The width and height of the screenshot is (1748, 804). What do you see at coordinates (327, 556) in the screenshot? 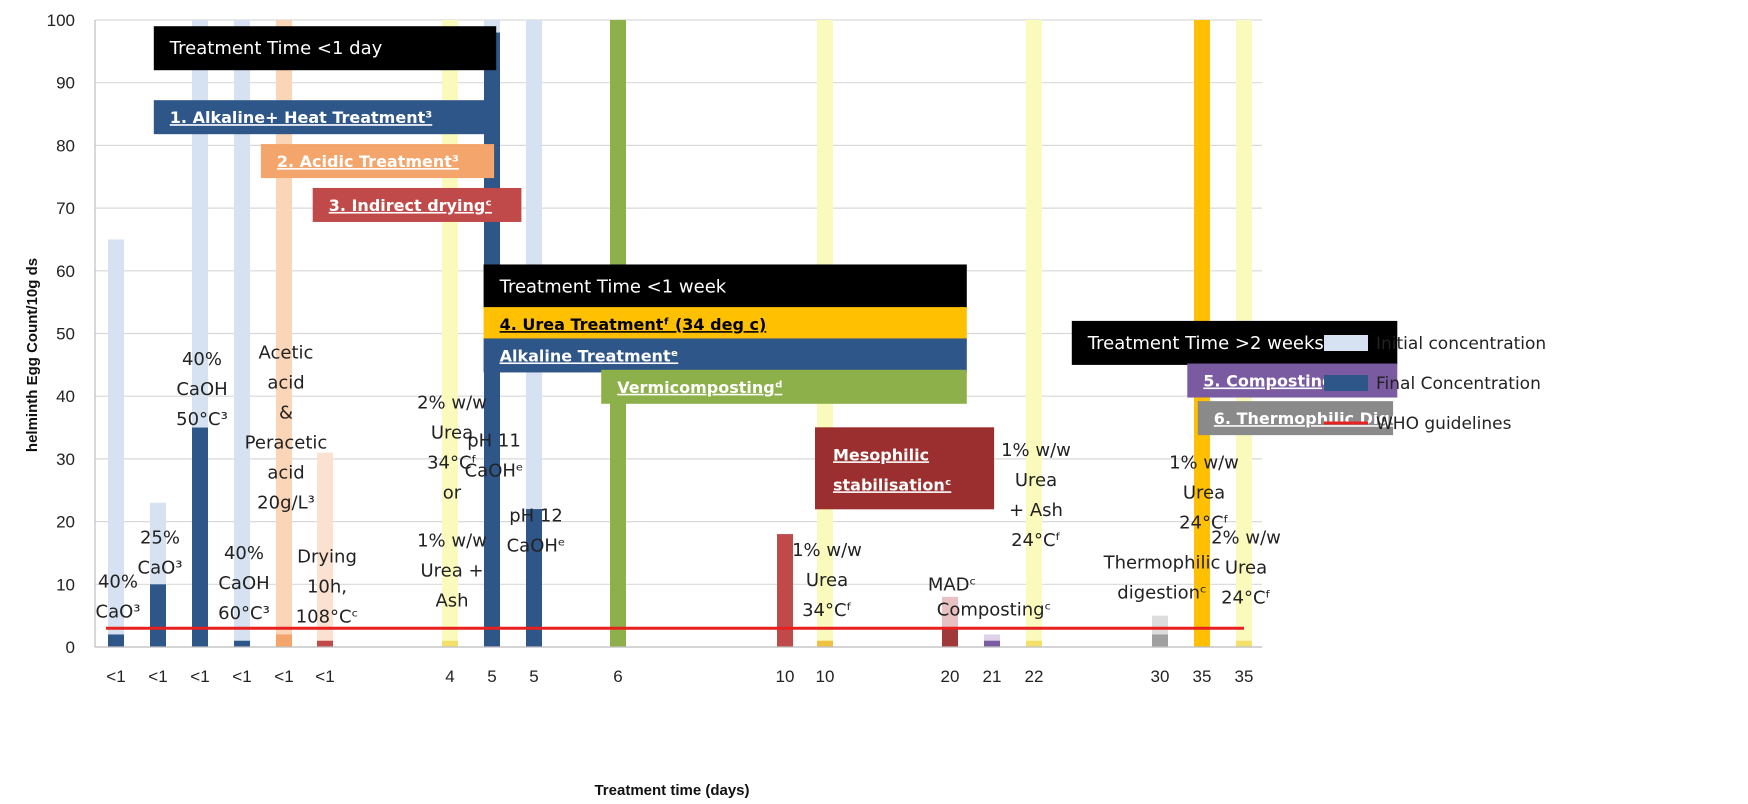
I see `annotation-line: Drying` at bounding box center [327, 556].